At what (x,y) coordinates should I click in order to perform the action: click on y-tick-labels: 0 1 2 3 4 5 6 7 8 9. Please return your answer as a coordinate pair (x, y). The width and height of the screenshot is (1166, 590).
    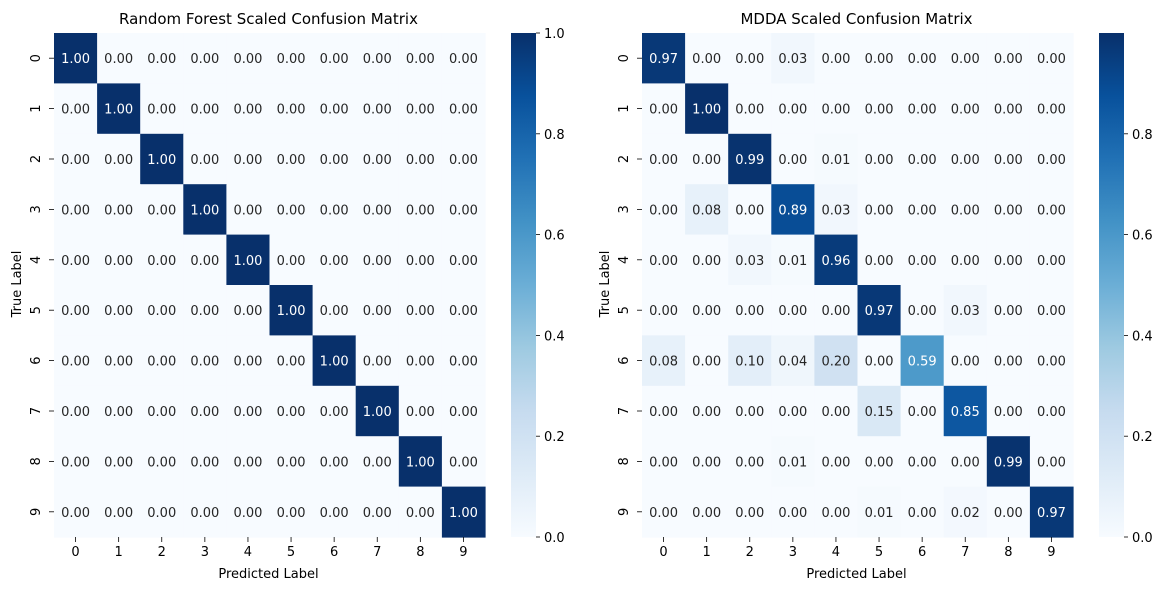
    Looking at the image, I should click on (41, 285).